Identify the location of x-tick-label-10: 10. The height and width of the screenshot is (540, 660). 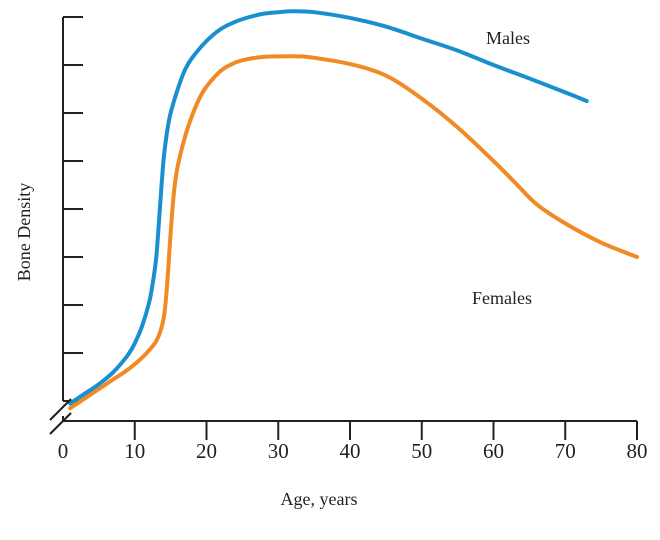
(134, 451).